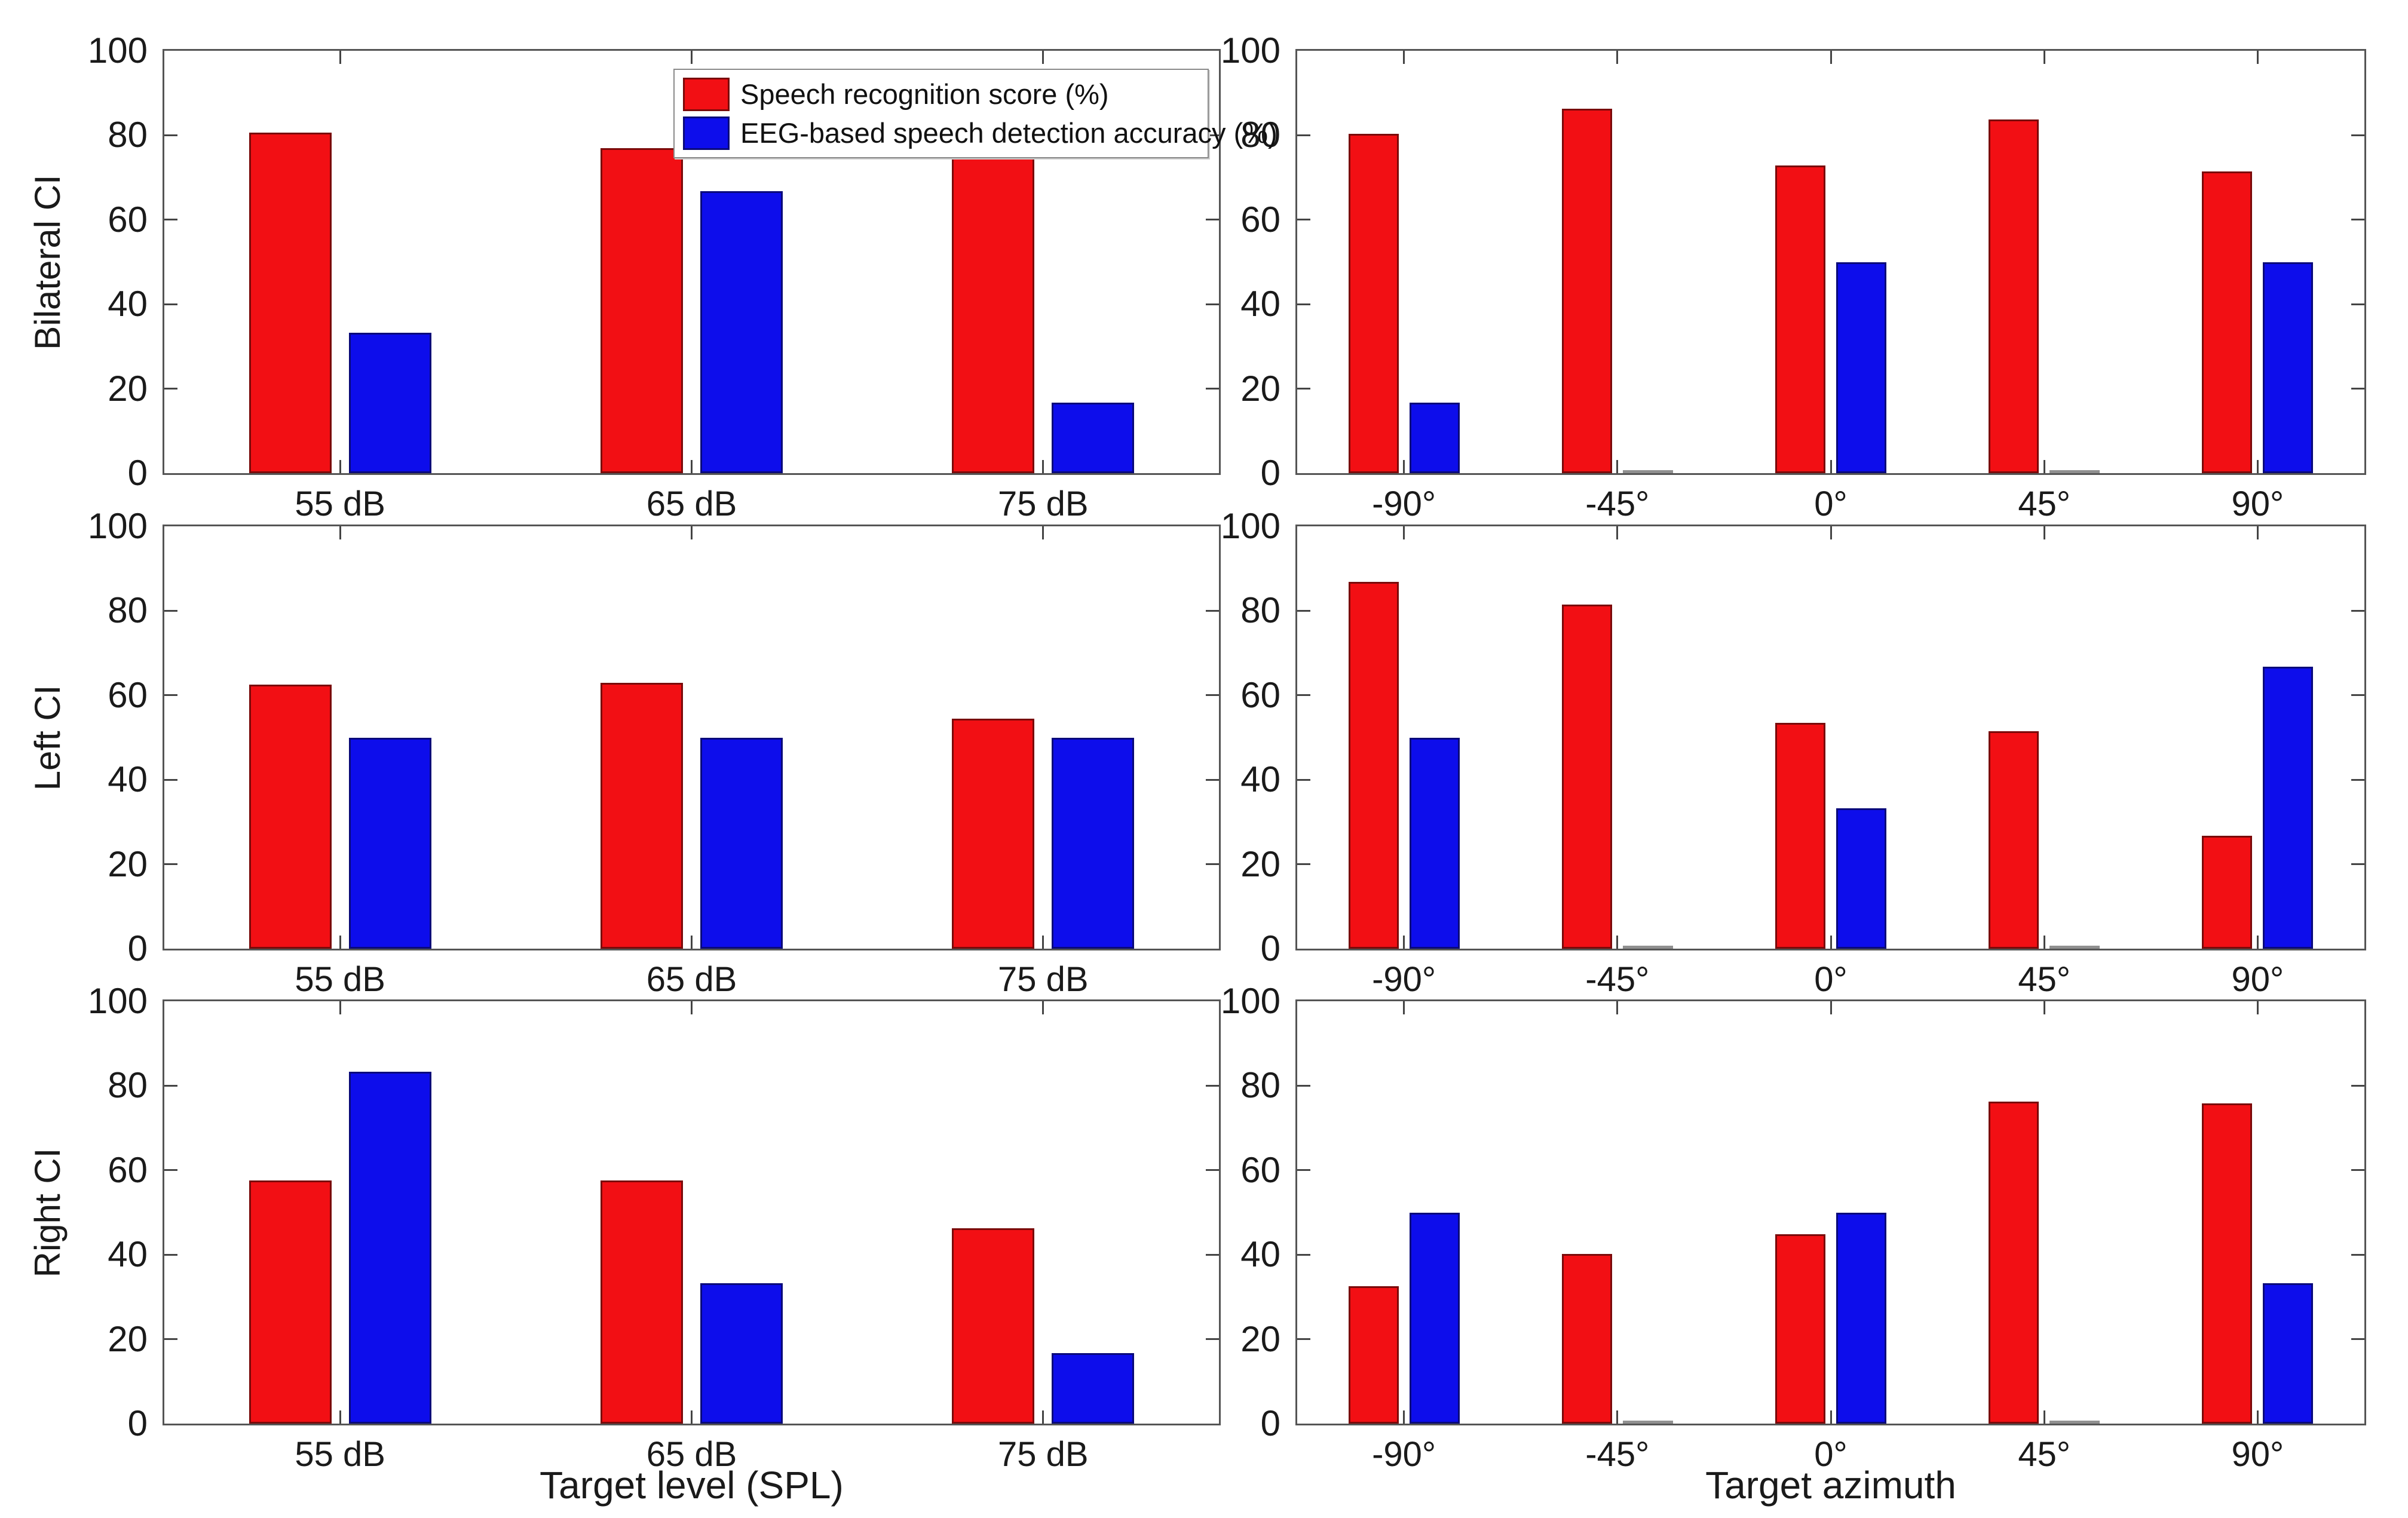  I want to click on xlabel-target-level: Target level (SPL), so click(692, 1485).